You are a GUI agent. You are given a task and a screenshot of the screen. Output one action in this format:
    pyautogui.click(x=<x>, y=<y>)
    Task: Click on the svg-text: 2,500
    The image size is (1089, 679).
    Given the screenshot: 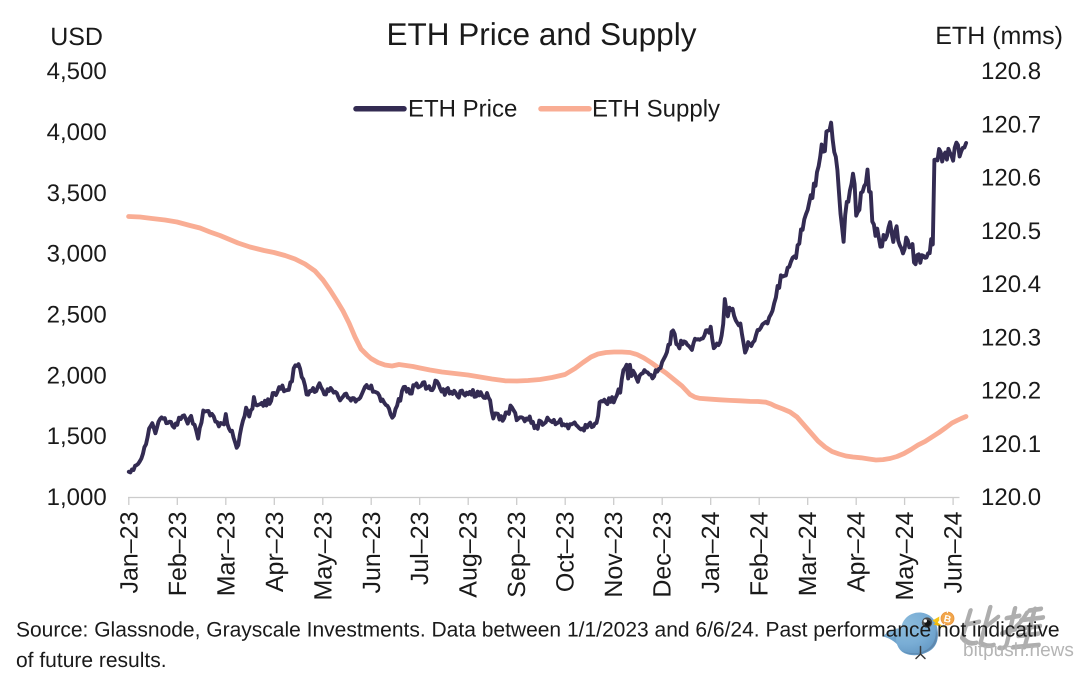 What is the action you would take?
    pyautogui.click(x=77, y=315)
    